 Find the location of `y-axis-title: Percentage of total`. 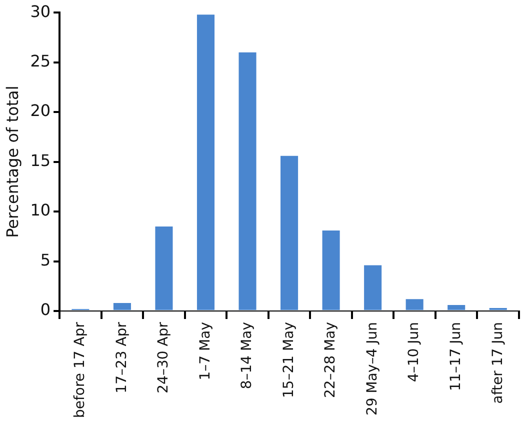

y-axis-title: Percentage of total is located at coordinates (12, 162).